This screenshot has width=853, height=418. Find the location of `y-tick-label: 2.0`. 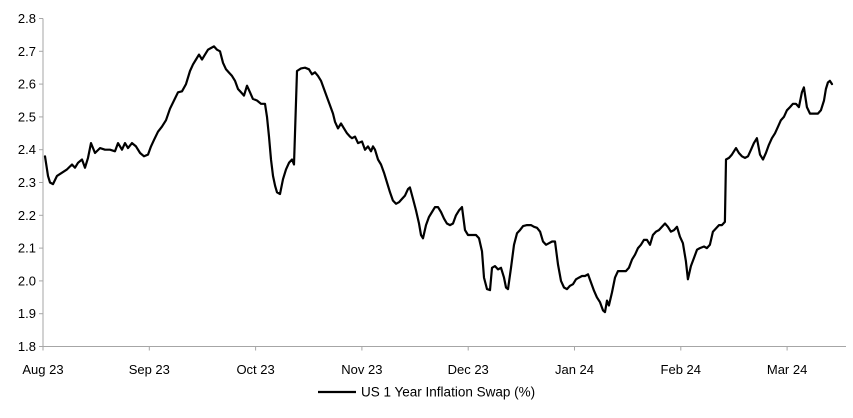

y-tick-label: 2.0 is located at coordinates (27, 280).